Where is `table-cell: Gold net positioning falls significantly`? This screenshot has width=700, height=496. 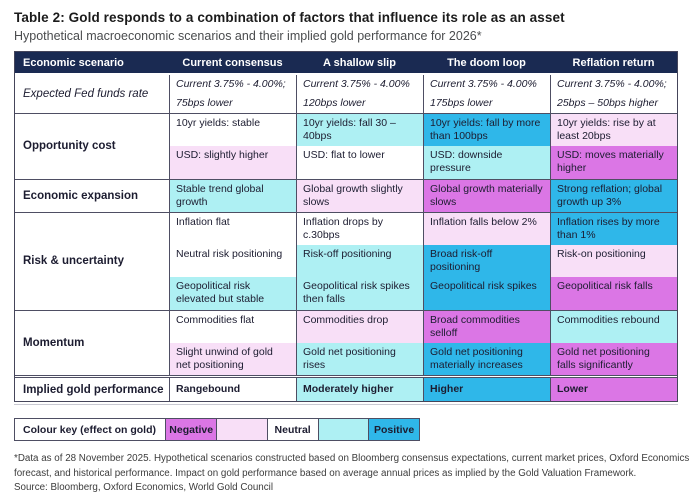 table-cell: Gold net positioning falls significantly is located at coordinates (613, 358).